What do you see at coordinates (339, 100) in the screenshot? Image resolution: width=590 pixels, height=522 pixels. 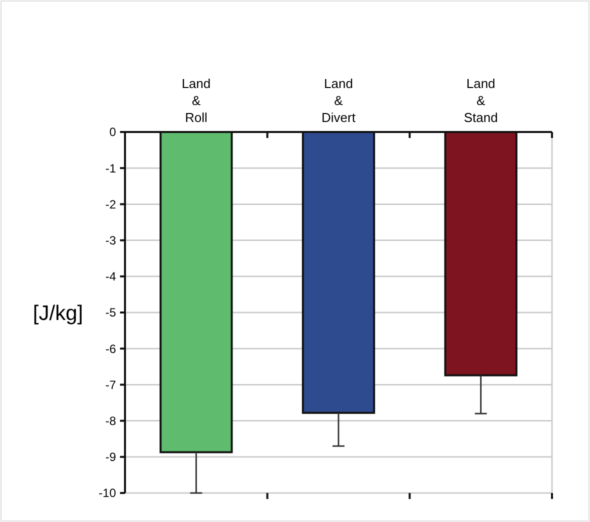 I see `x-tick-label: Land & Divert` at bounding box center [339, 100].